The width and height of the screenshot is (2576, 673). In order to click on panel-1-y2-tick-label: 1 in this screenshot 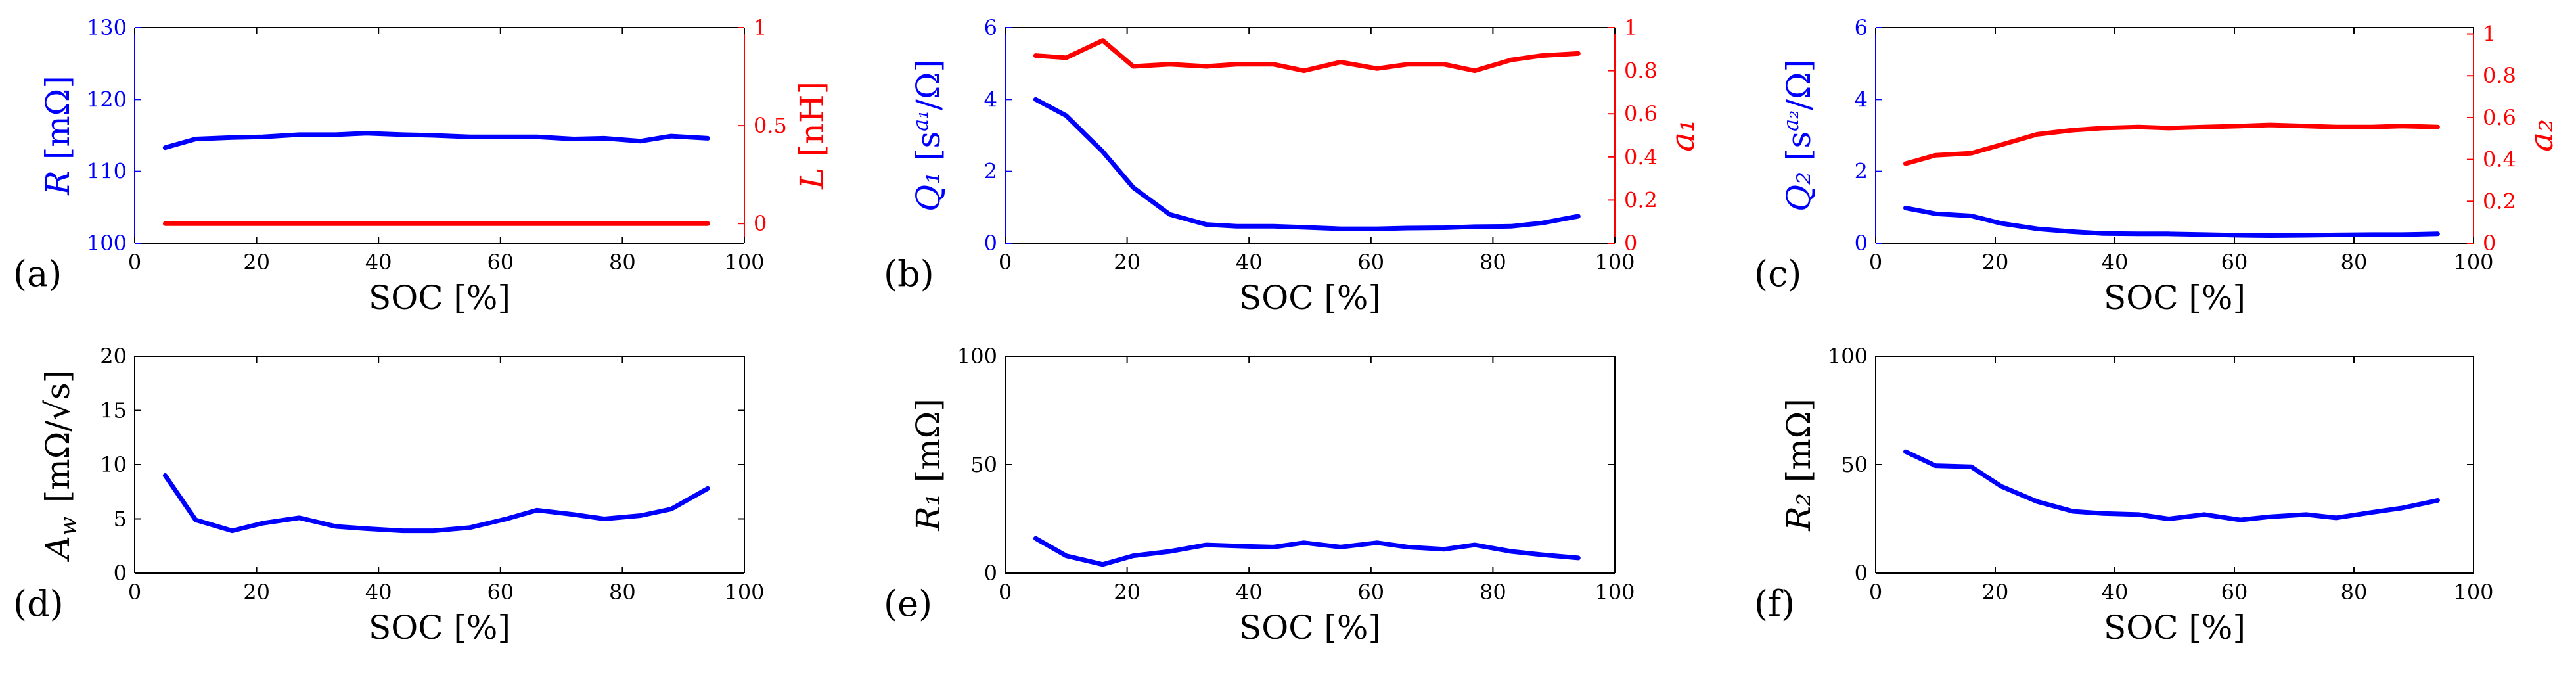, I will do `click(760, 27)`.